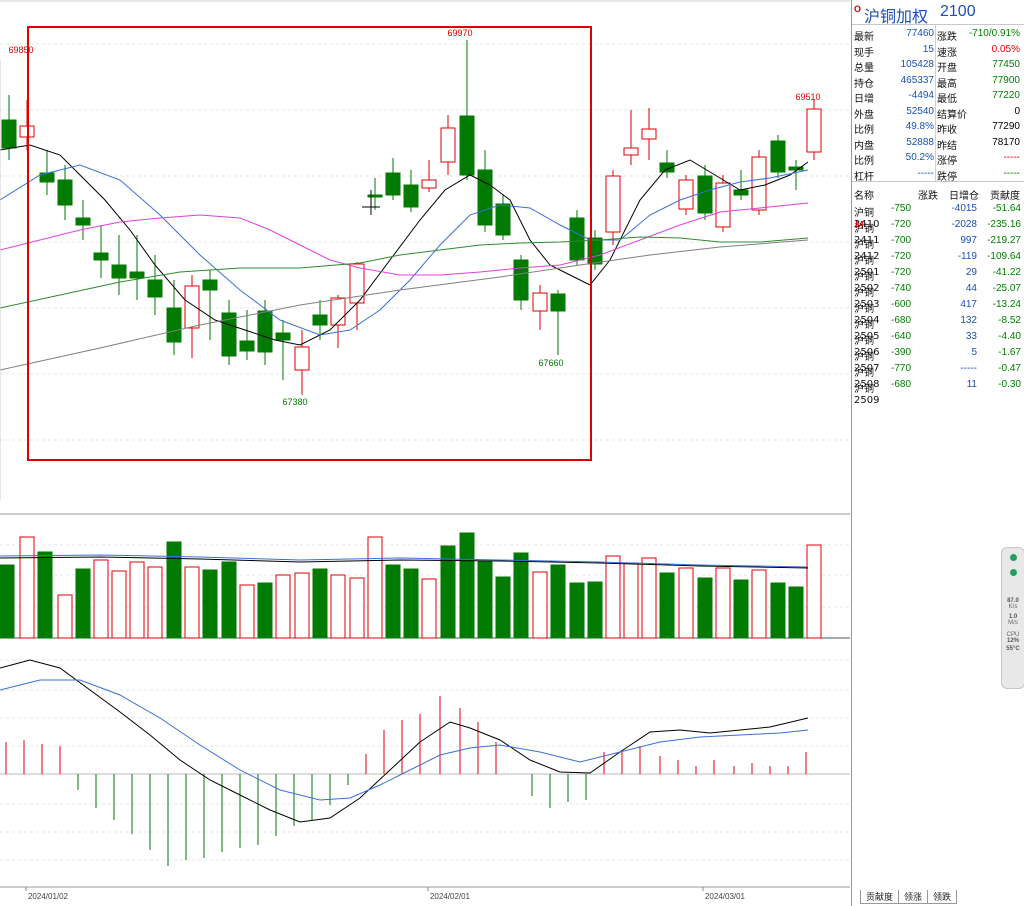 The width and height of the screenshot is (1024, 906). Describe the element at coordinates (725, 896) in the screenshot. I see `date-label: 2024/03/01` at that location.